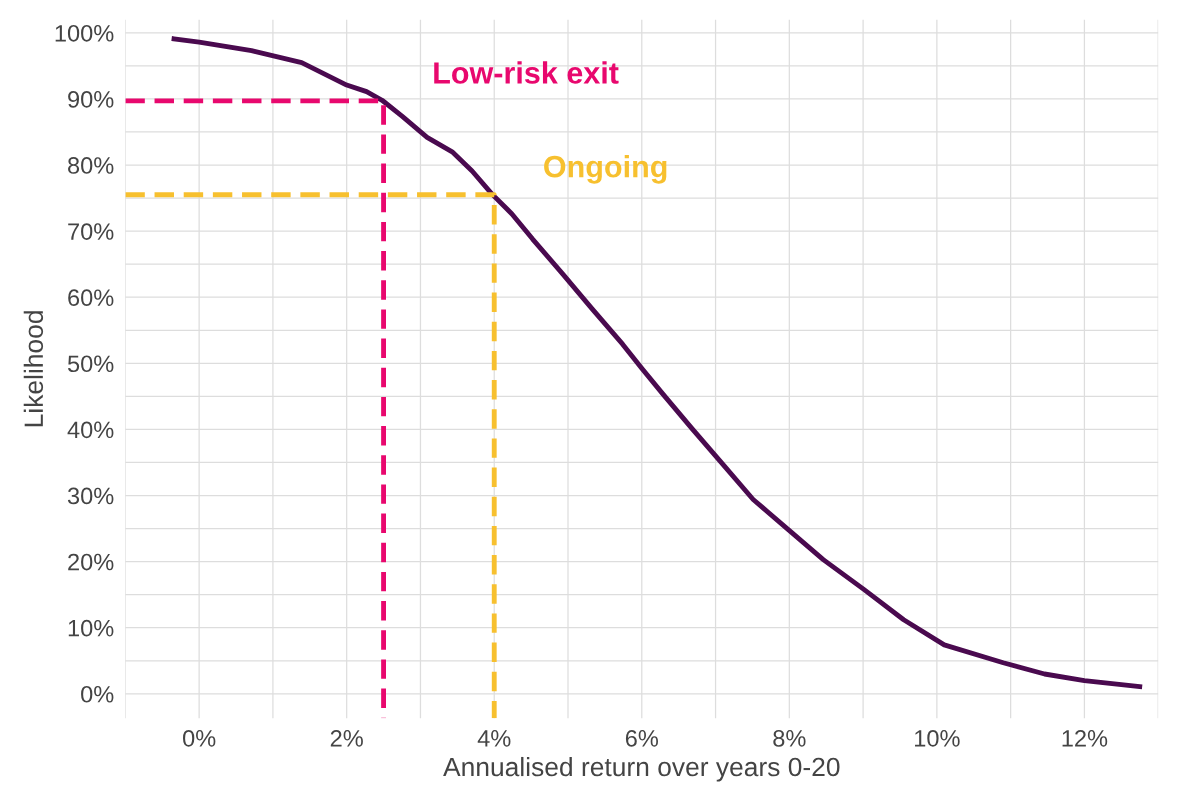  I want to click on x-tick-label: 6%, so click(641, 738).